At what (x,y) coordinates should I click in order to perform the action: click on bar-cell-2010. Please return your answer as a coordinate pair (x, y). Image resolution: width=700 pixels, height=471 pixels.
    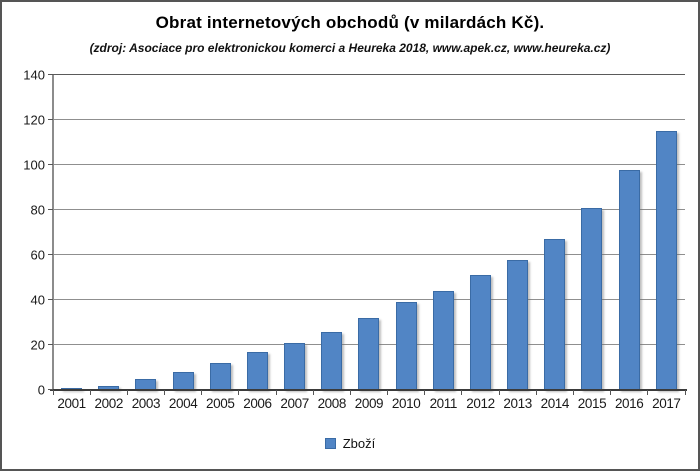
    Looking at the image, I should click on (406, 232).